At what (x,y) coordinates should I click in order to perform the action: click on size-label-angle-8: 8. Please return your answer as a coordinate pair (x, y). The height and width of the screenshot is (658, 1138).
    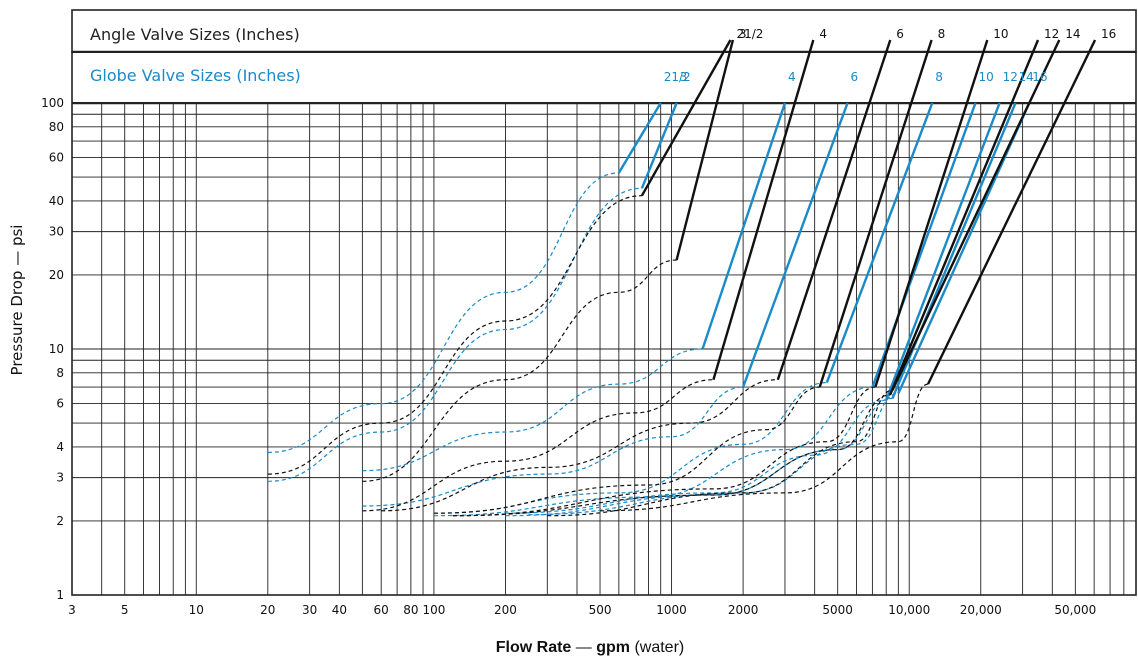
    Looking at the image, I should click on (942, 34).